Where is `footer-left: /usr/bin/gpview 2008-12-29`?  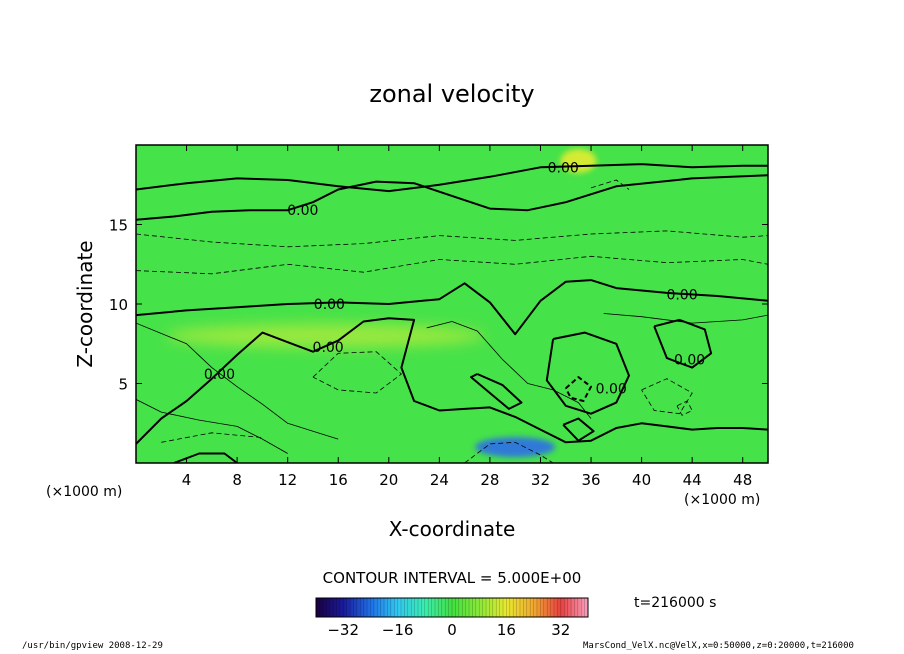 footer-left: /usr/bin/gpview 2008-12-29 is located at coordinates (92, 646).